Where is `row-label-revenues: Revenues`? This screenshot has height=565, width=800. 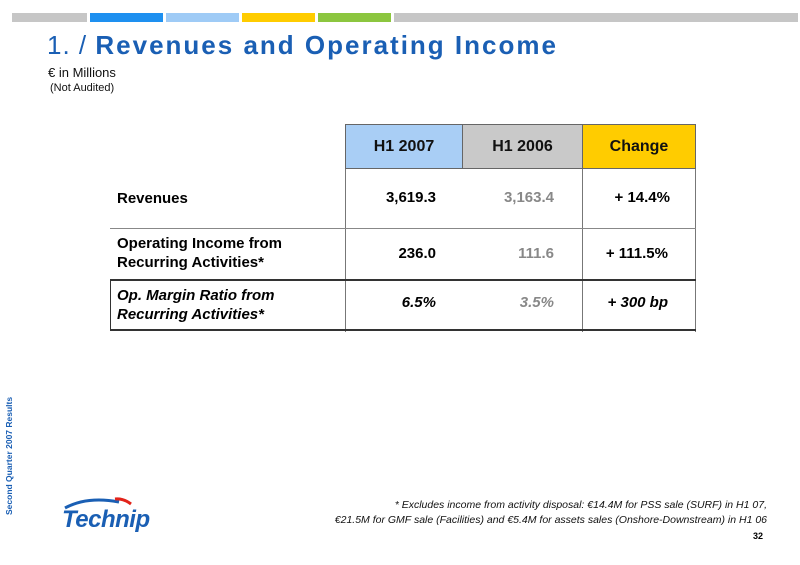
row-label-revenues: Revenues is located at coordinates (152, 198).